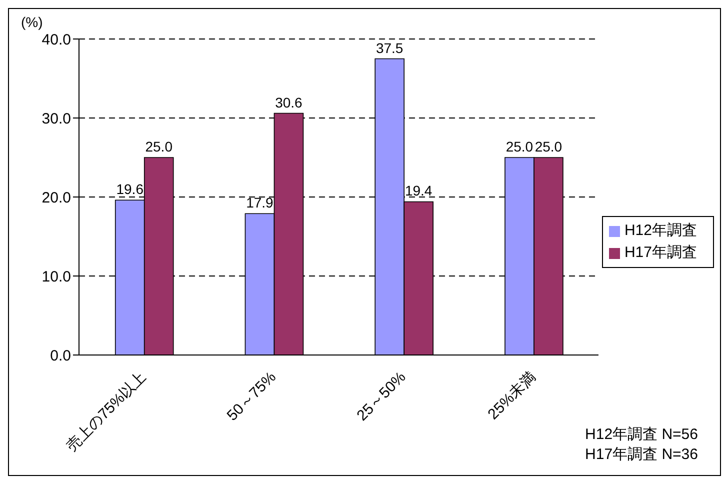 Image resolution: width=727 pixels, height=482 pixels. What do you see at coordinates (106, 411) in the screenshot?
I see `x-tick-label: 売上の75%以上` at bounding box center [106, 411].